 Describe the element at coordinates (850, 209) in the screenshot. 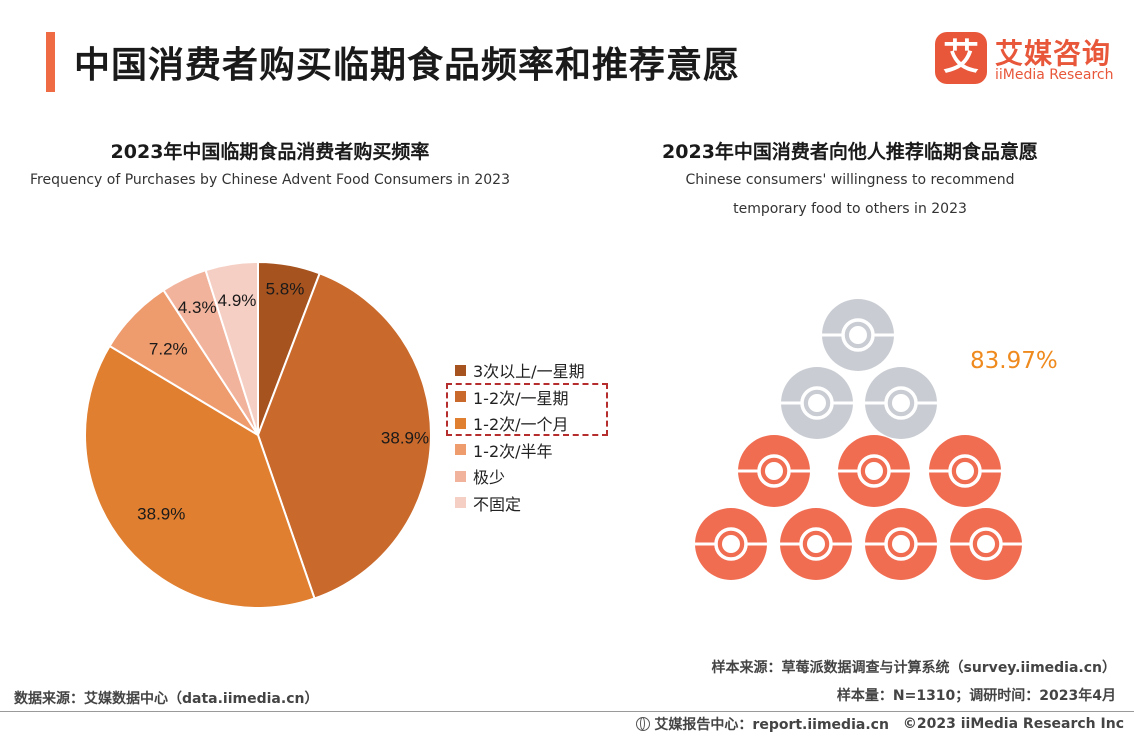

I see `right-chart-subtitle-line2: temporary food to others in 2023` at that location.